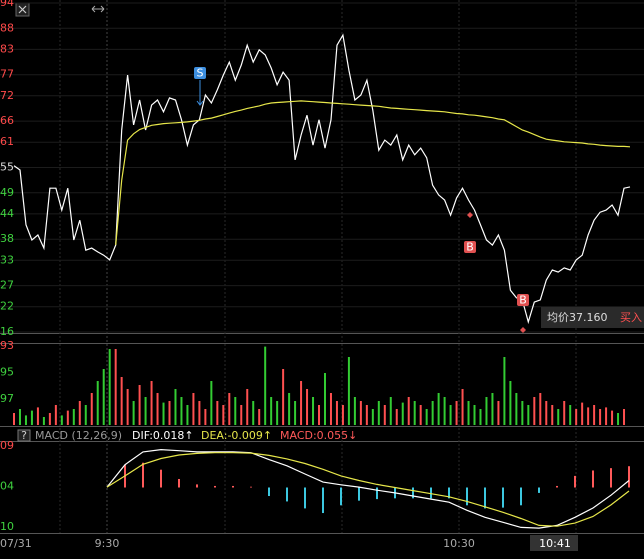  I want to click on help-button: ?, so click(24, 435).